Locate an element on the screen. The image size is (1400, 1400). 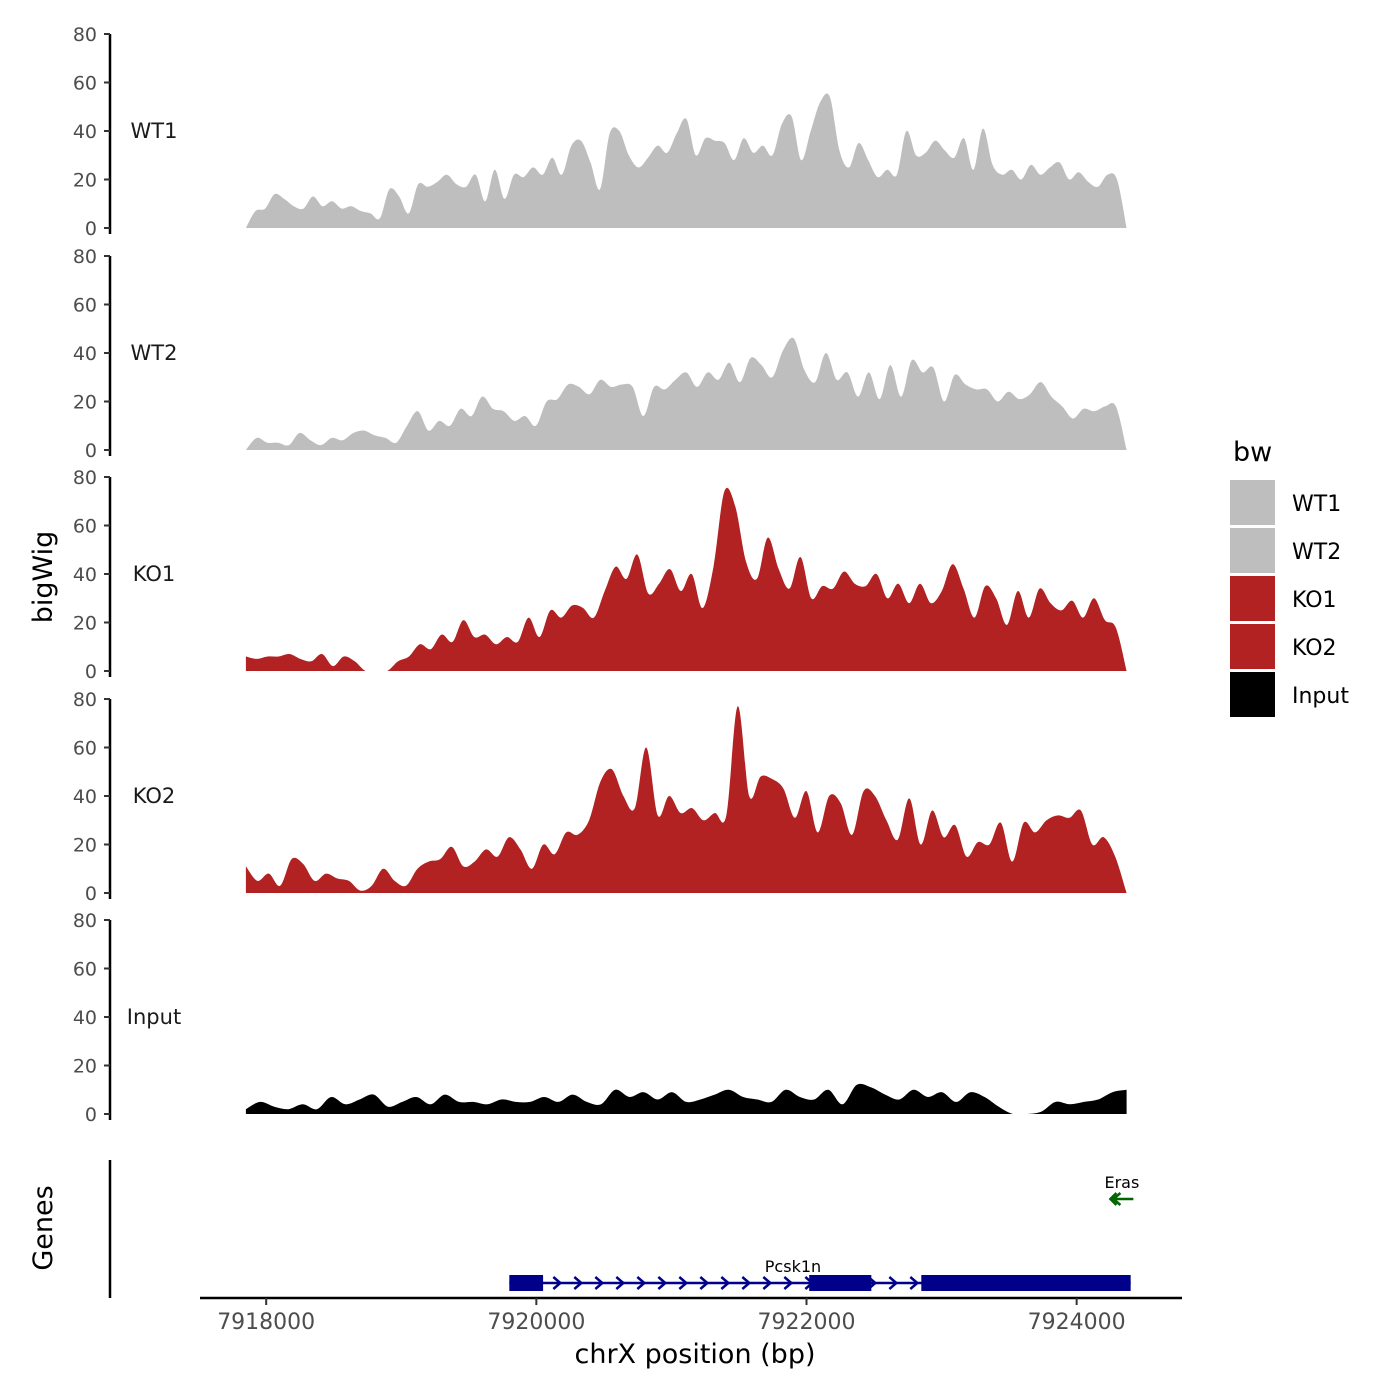
track-label-ko1: KO1 is located at coordinates (154, 574).